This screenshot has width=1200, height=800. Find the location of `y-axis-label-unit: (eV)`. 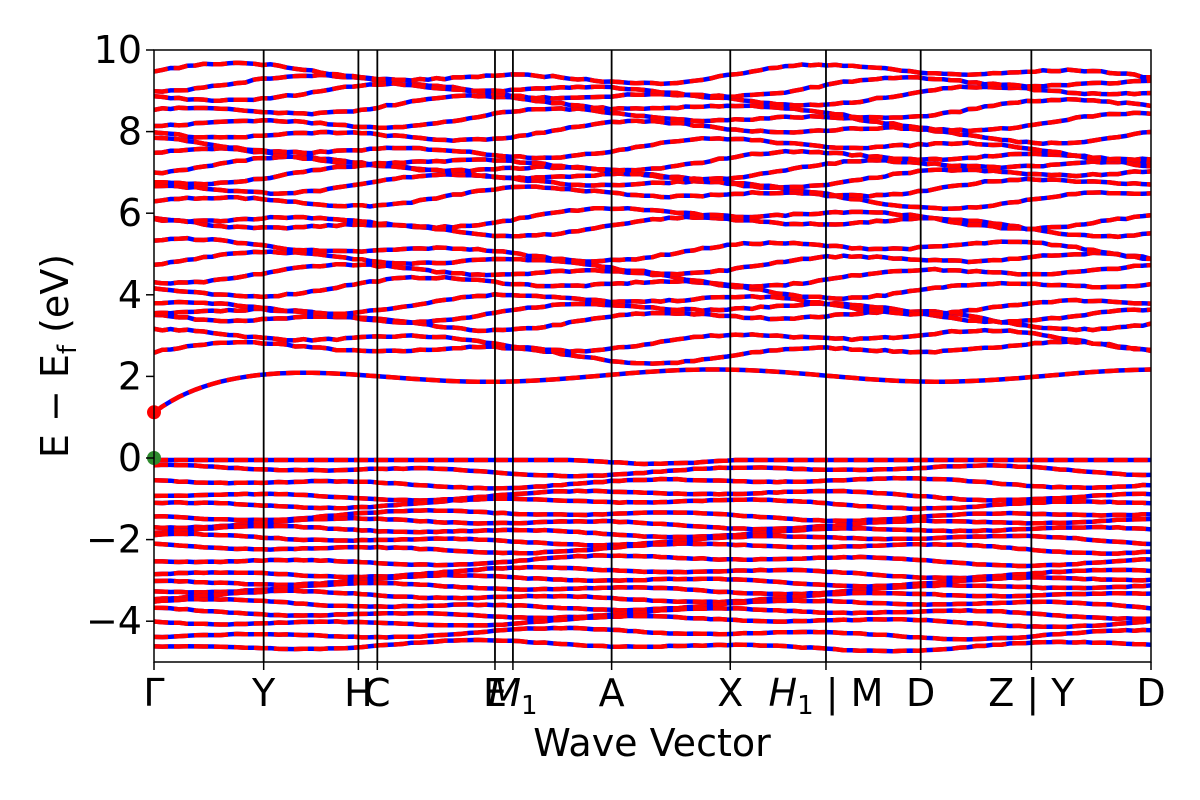

y-axis-label-unit: (eV) is located at coordinates (55, 299).